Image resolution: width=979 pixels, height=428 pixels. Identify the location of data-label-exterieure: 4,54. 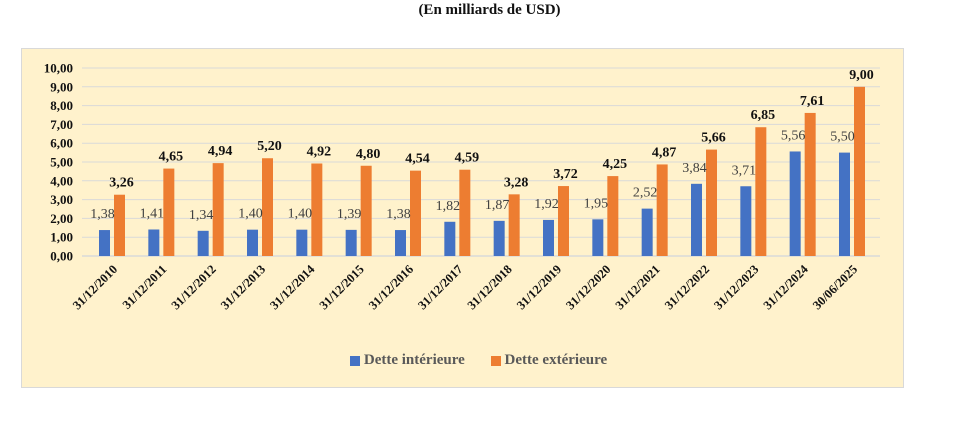
(417, 159).